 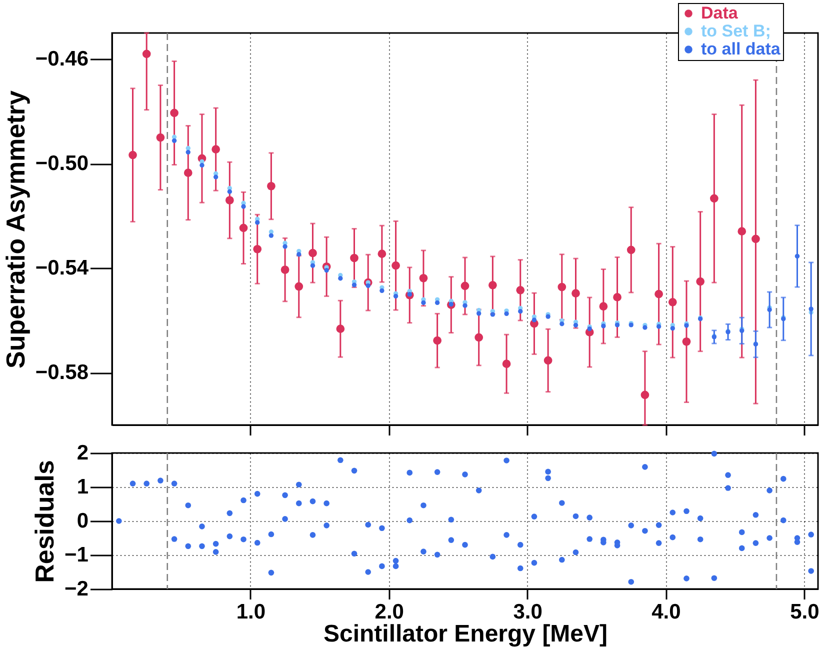 What do you see at coordinates (76, 555) in the screenshot?
I see `y-tick-label: −1` at bounding box center [76, 555].